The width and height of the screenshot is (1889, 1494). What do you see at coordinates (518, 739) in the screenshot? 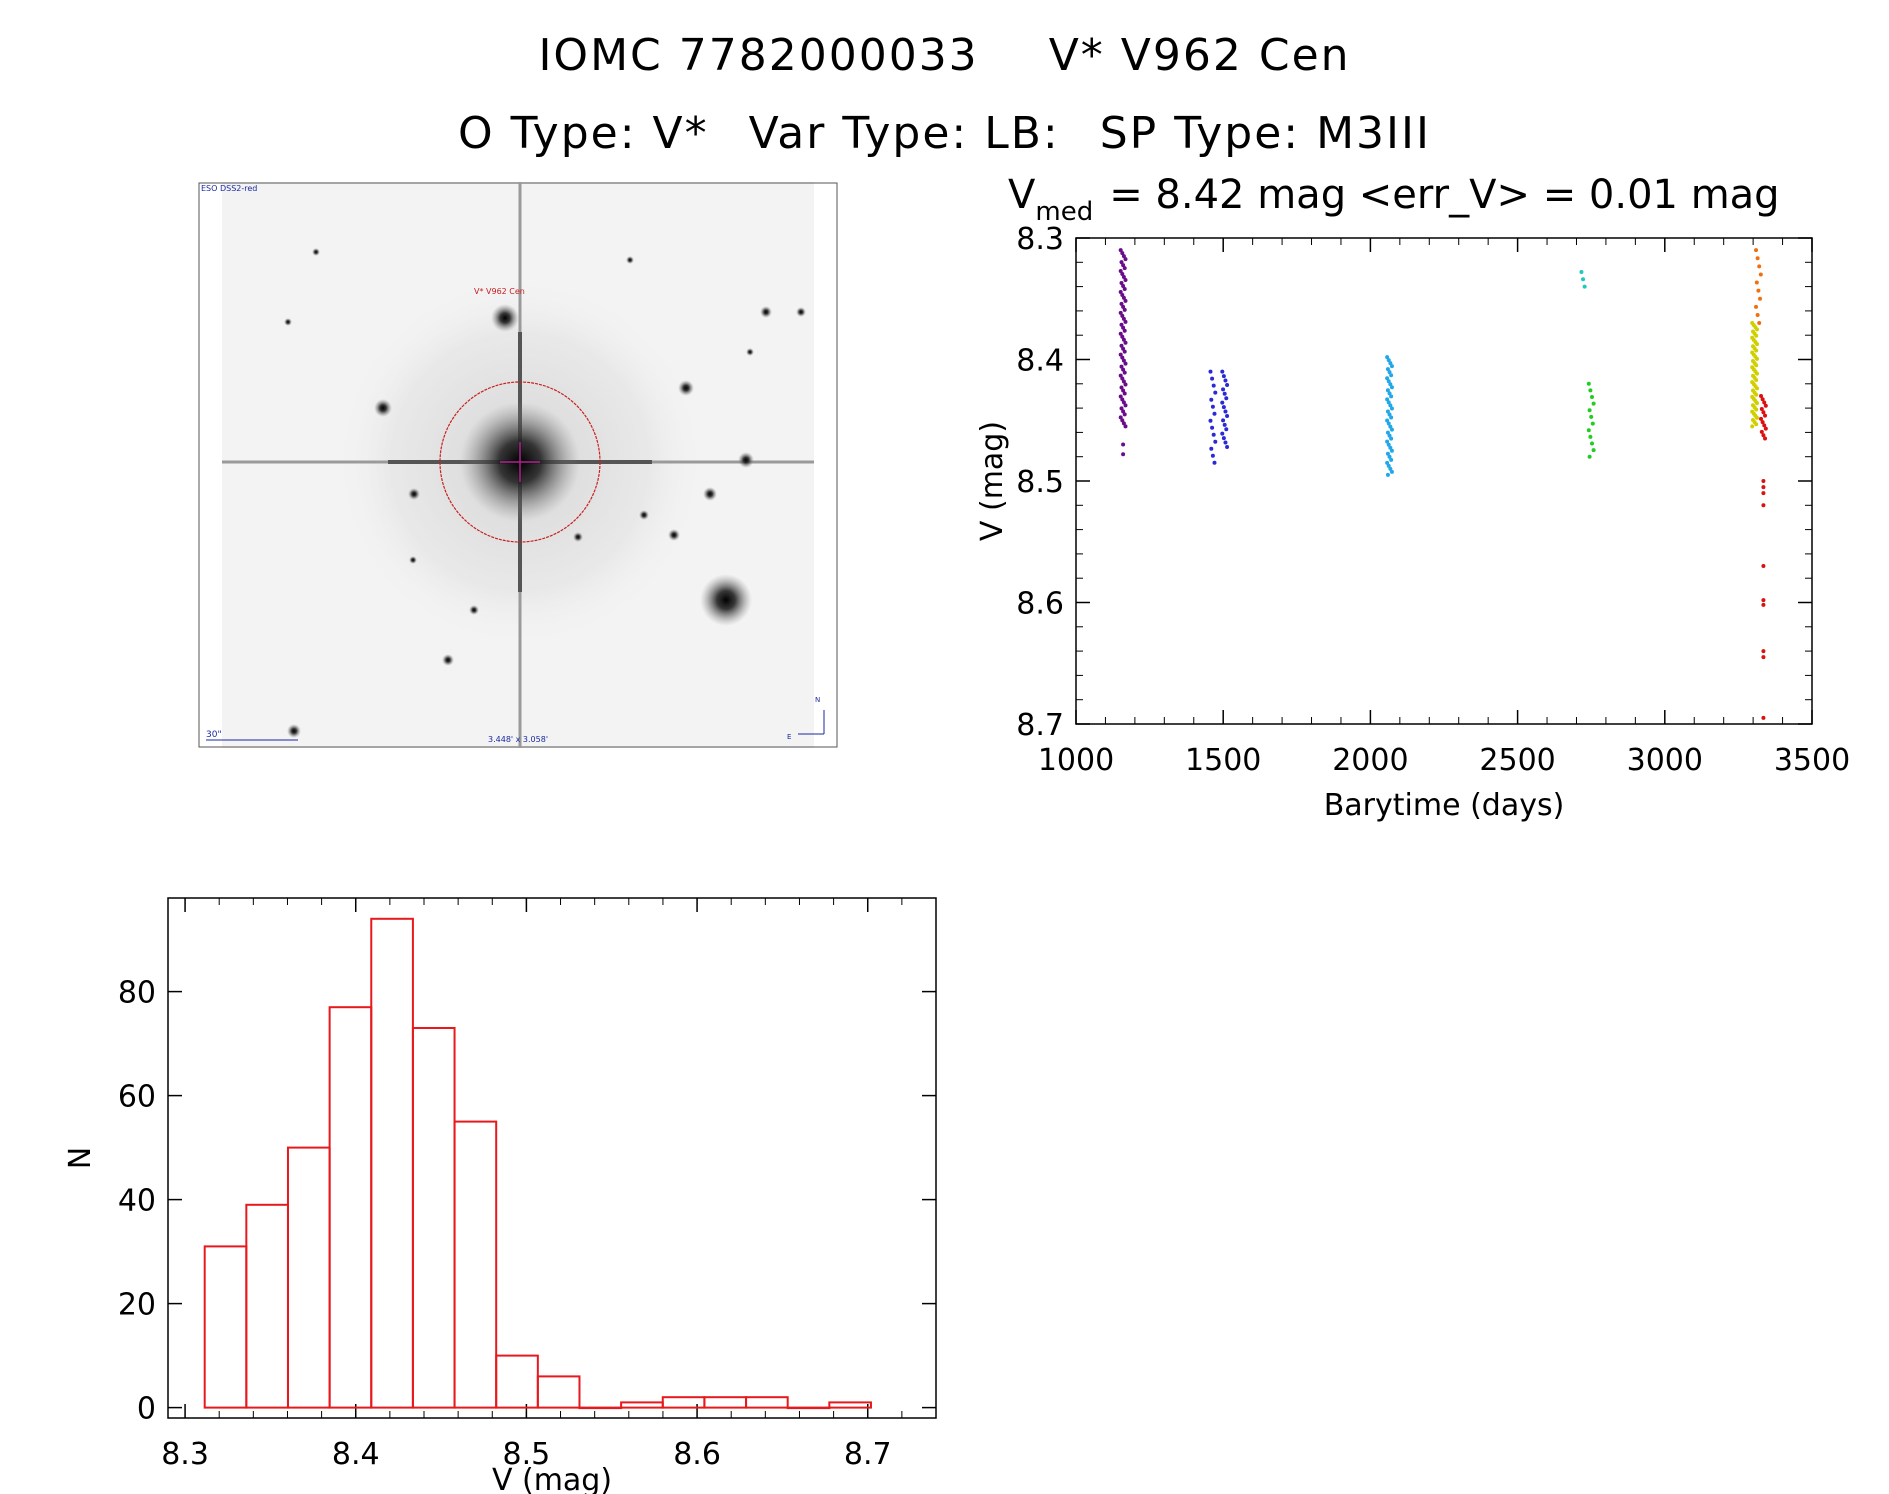
I see `fov-label: 3.448' x 3.058'` at bounding box center [518, 739].